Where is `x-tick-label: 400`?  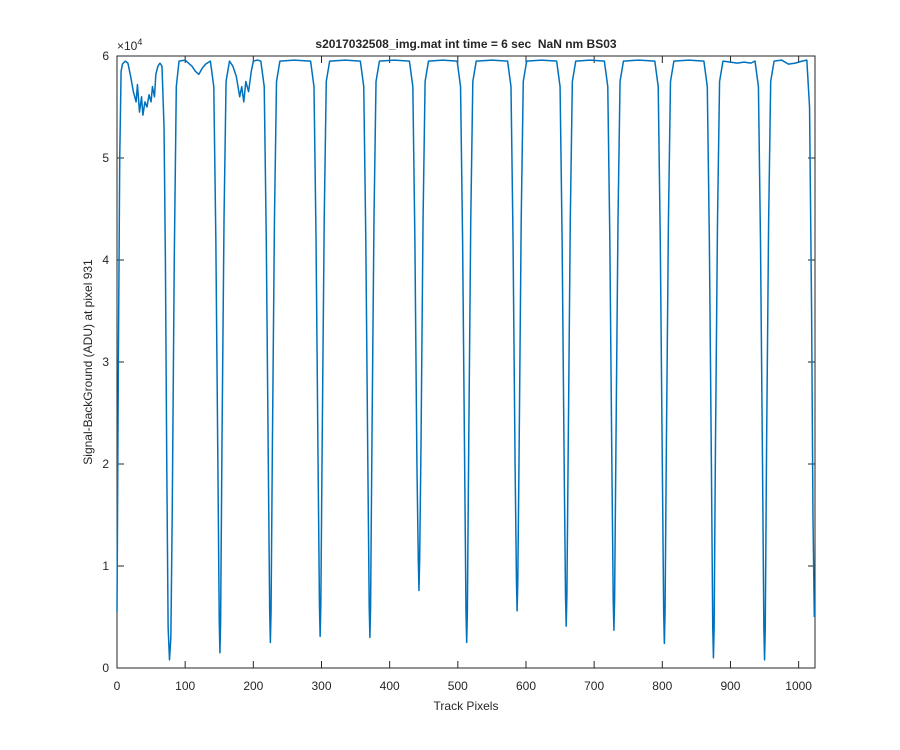
x-tick-label: 400 is located at coordinates (390, 686).